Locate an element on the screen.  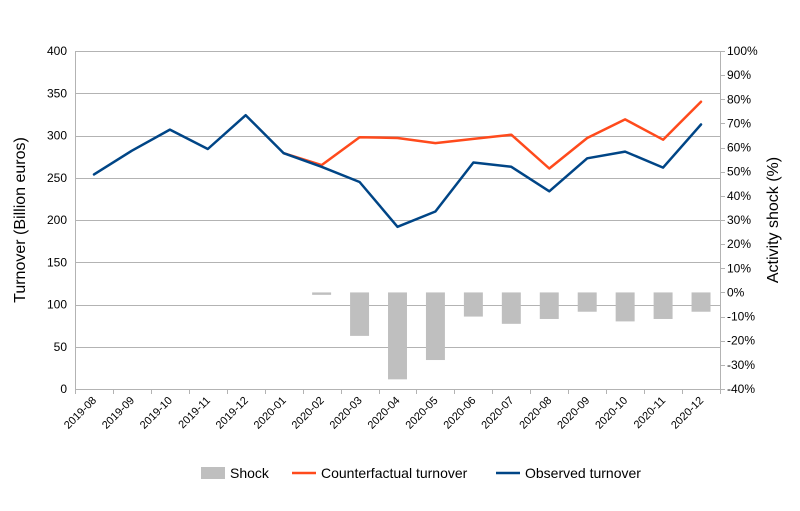
x-tick-label: 2019-10 is located at coordinates (156, 413).